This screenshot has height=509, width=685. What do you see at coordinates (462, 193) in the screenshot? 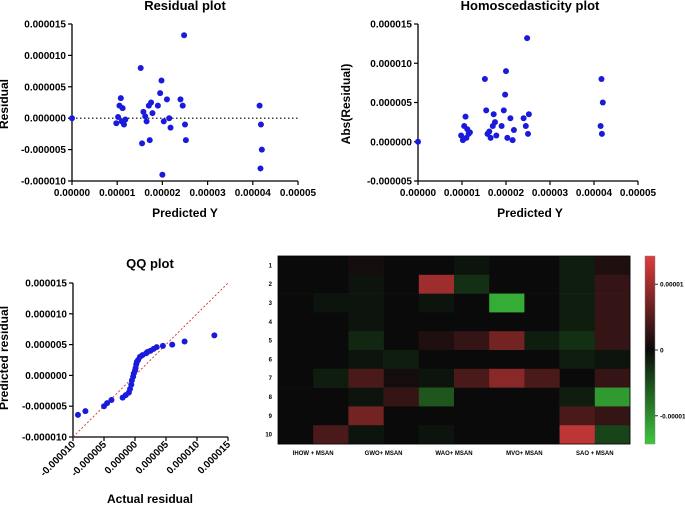
I see `homoscedasticity-plot-xtick-label: 0.00001` at bounding box center [462, 193].